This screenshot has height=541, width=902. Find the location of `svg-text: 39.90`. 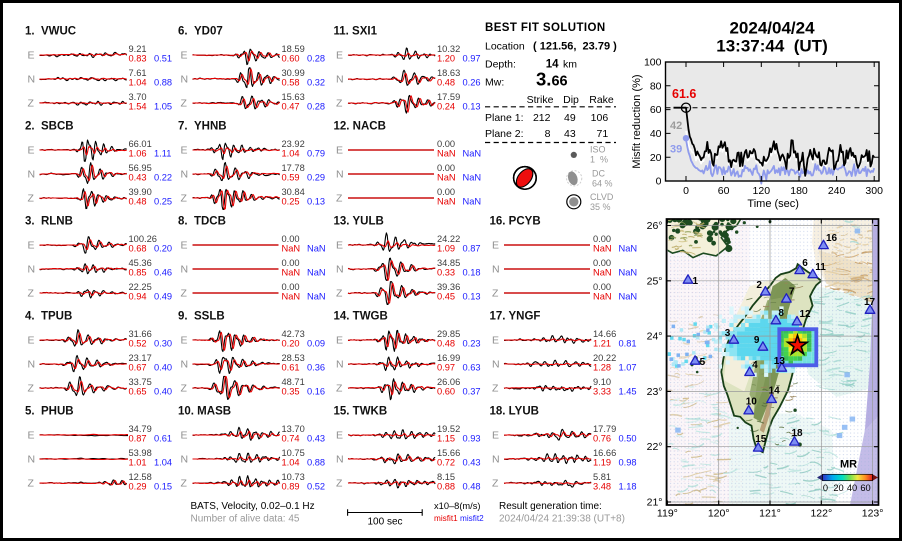

svg-text: 39.90 is located at coordinates (140, 192).